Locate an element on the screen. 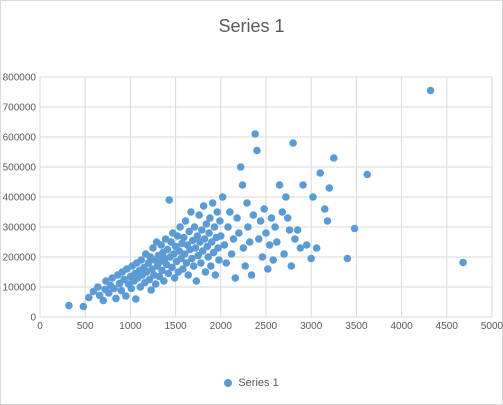 The width and height of the screenshot is (503, 405). y-tick-label: 300000 is located at coordinates (20, 228).